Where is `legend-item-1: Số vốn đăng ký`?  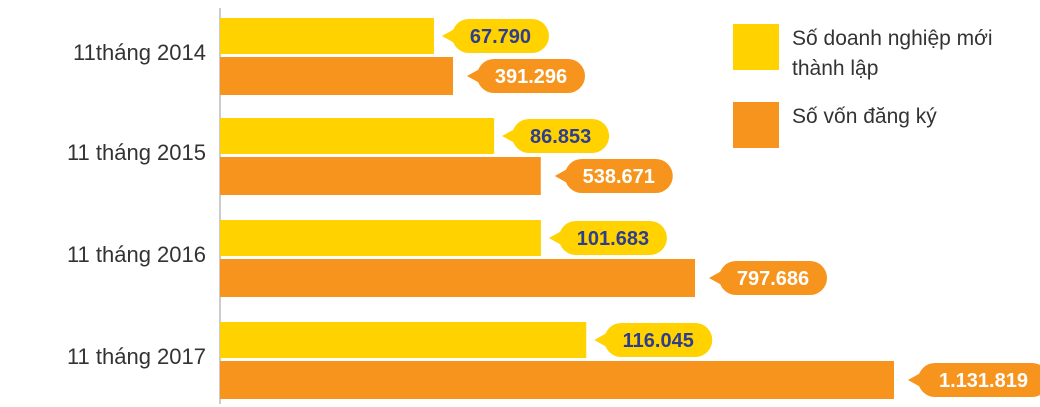 legend-item-1: Số vốn đăng ký is located at coordinates (835, 125).